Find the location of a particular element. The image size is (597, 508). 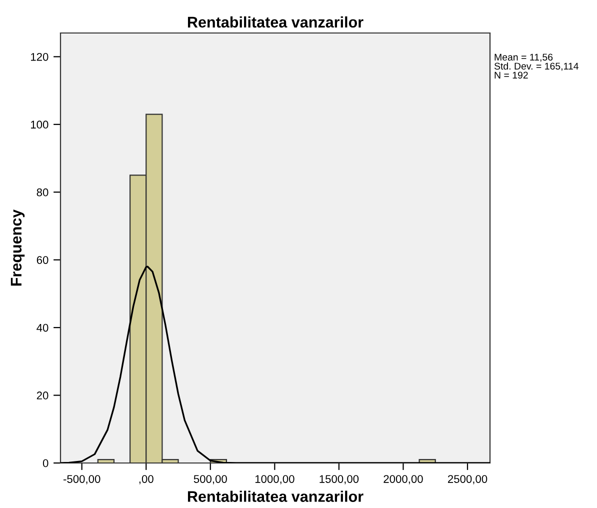

text: Mean = 11,56 is located at coordinates (523, 58).